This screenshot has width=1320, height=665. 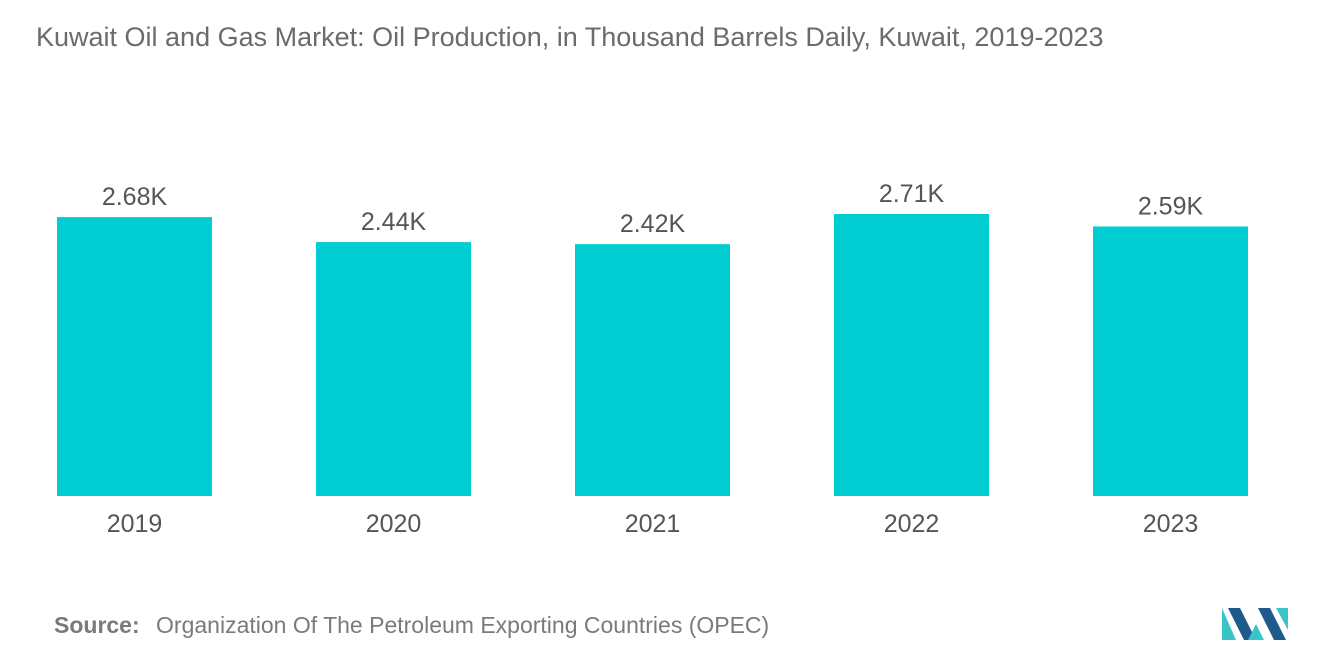 I want to click on data-label-2022: 2.71K, so click(x=912, y=194).